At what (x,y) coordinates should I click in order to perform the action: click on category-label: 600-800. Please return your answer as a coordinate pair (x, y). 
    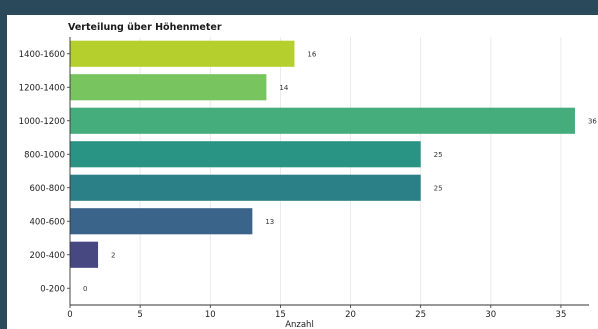
    Looking at the image, I should click on (47, 189).